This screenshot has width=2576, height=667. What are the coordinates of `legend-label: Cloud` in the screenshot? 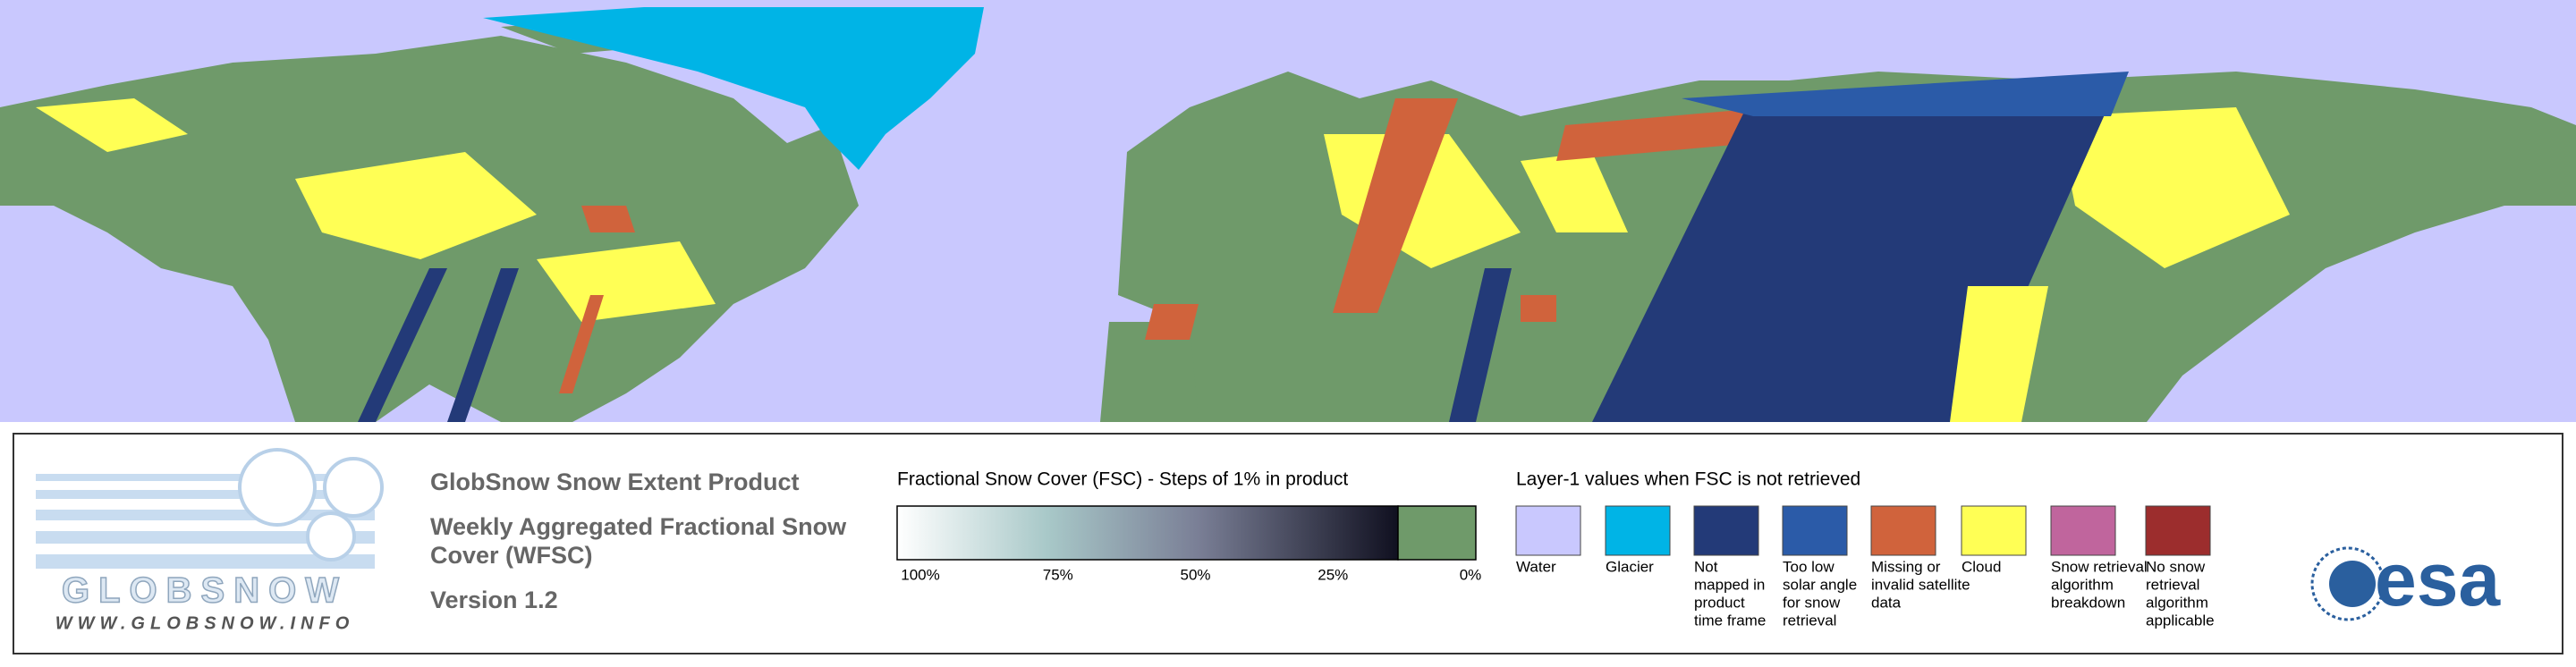 It's located at (1981, 566).